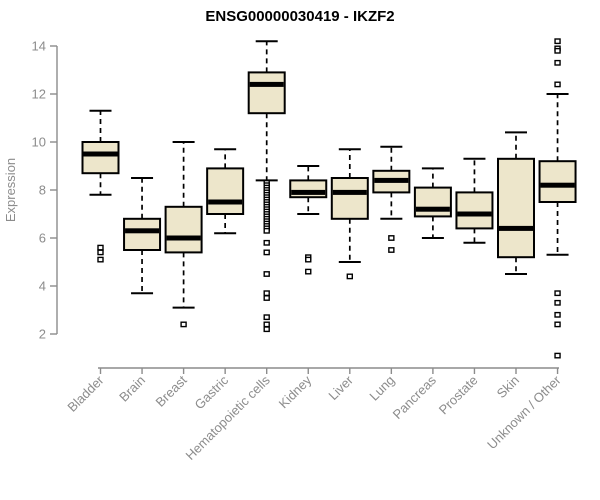 Image resolution: width=600 pixels, height=500 pixels. What do you see at coordinates (295, 391) in the screenshot?
I see `x-tick-label: Kidney` at bounding box center [295, 391].